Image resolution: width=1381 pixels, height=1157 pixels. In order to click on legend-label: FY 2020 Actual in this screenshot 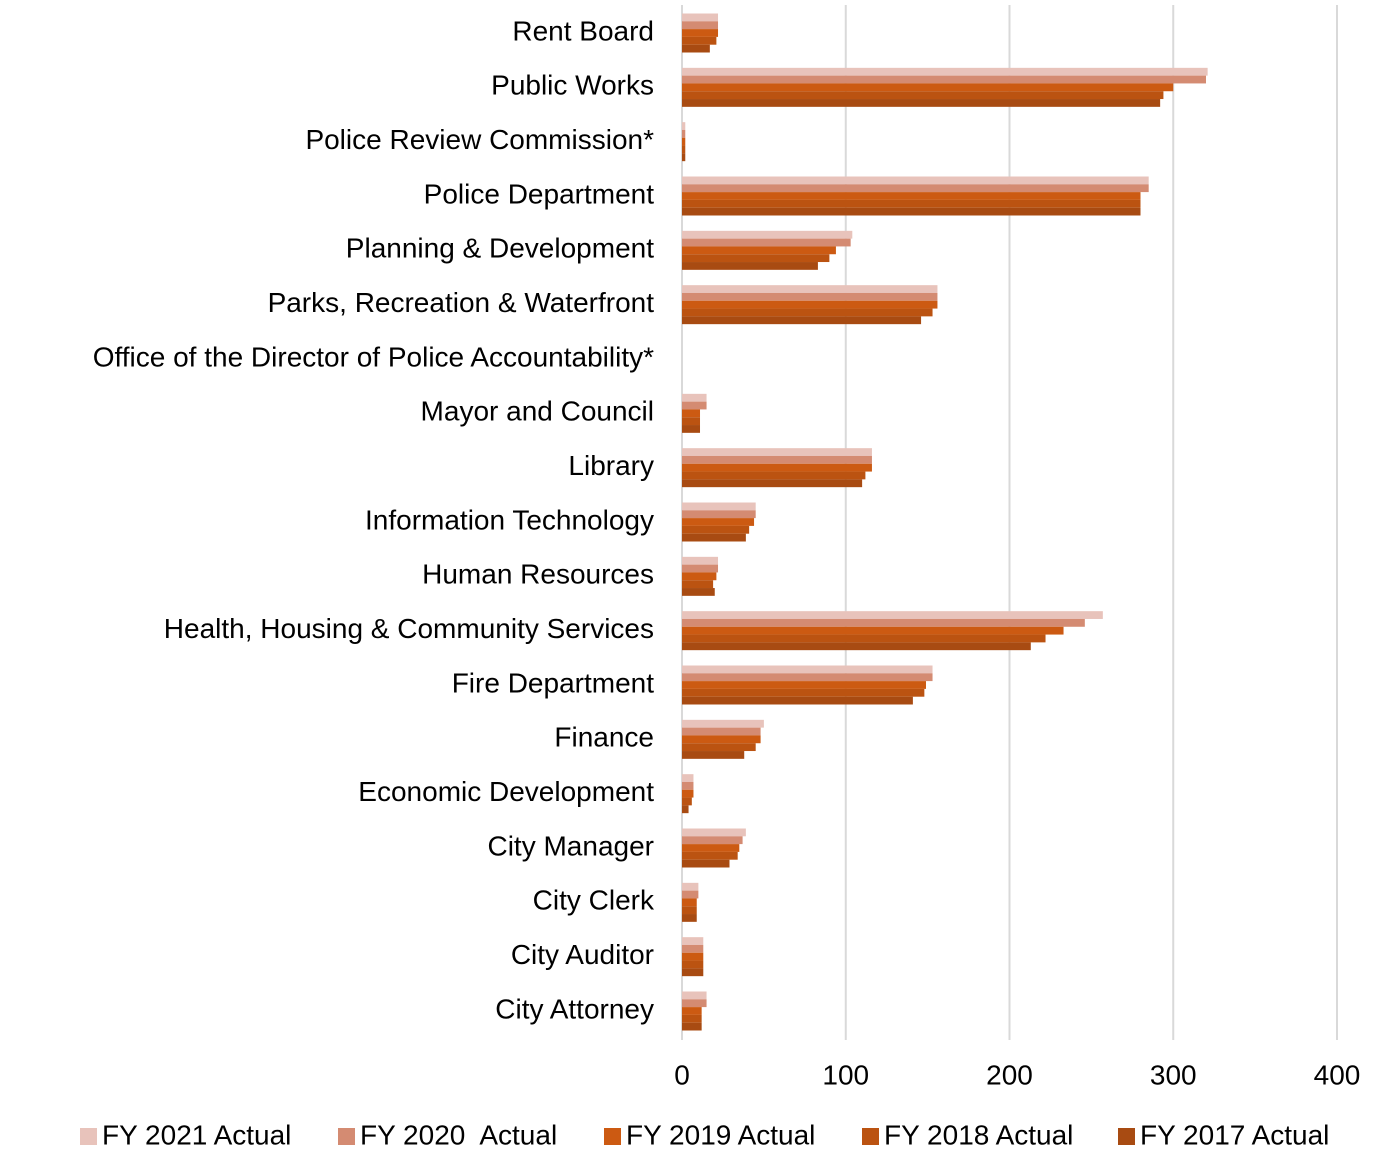, I will do `click(458, 1134)`.